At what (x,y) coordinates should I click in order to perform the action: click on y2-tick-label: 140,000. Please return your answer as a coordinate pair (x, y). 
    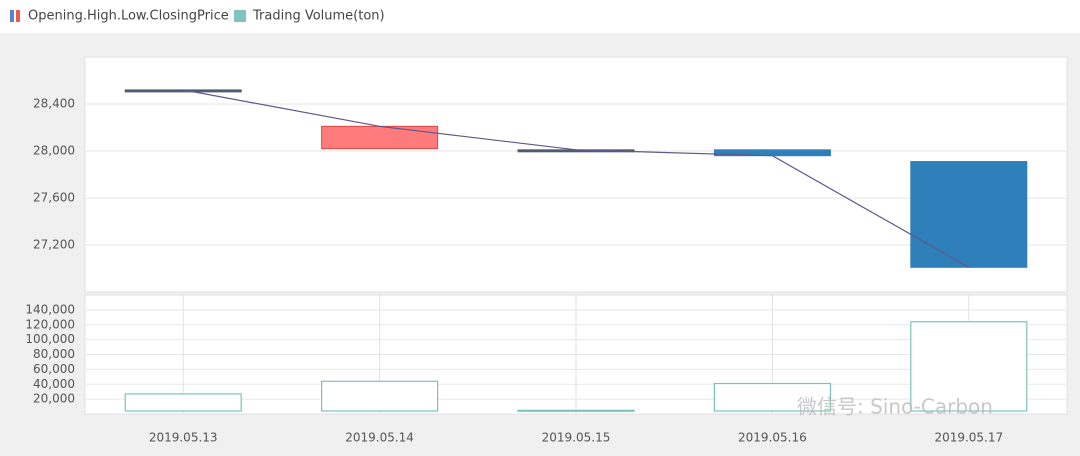
    Looking at the image, I should click on (50, 309).